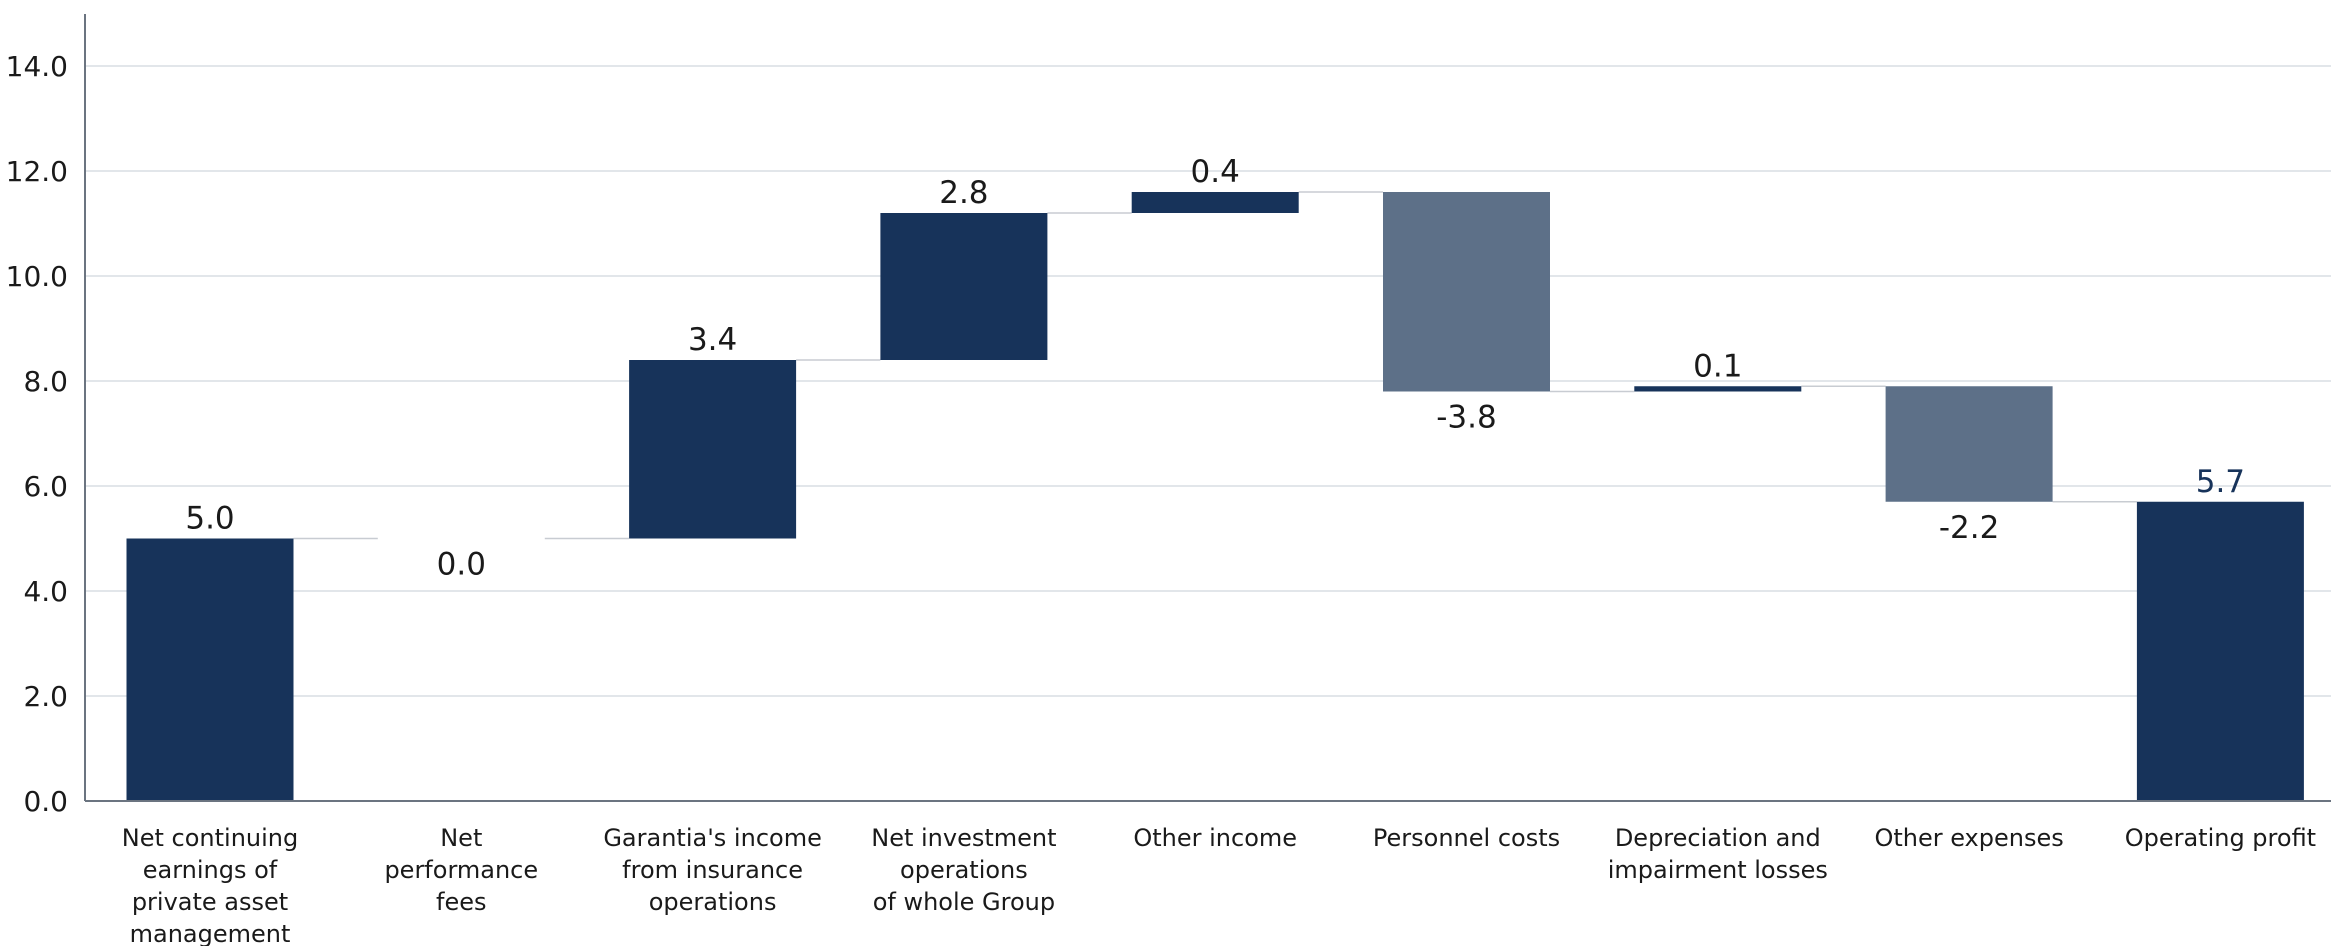  What do you see at coordinates (1969, 528) in the screenshot?
I see `data-label: -2.2` at bounding box center [1969, 528].